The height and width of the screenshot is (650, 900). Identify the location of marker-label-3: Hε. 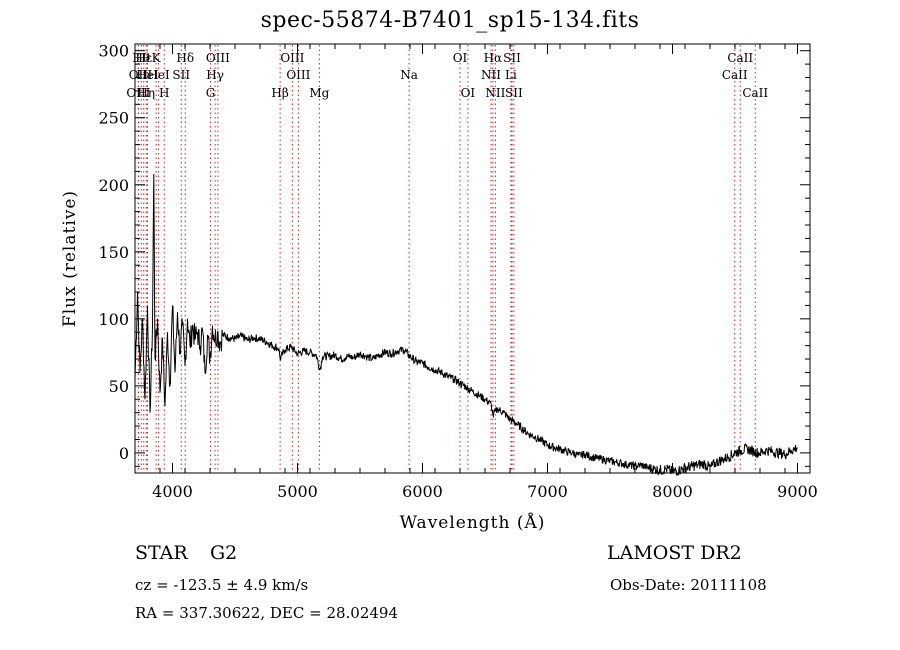
(143, 58).